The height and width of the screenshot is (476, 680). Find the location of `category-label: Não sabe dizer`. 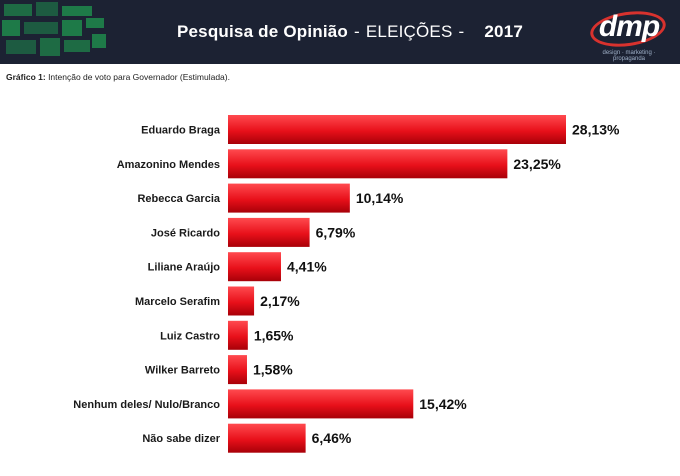

category-label: Não sabe dizer is located at coordinates (181, 439).